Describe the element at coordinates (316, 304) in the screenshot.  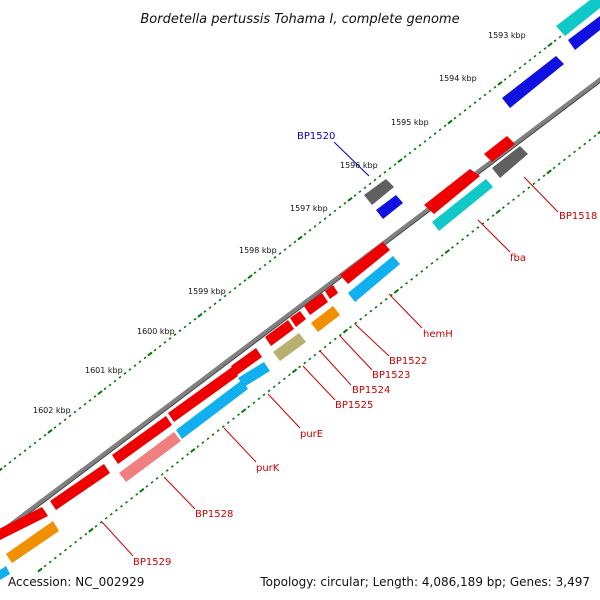
I see `gene-bp1523-forward` at that location.